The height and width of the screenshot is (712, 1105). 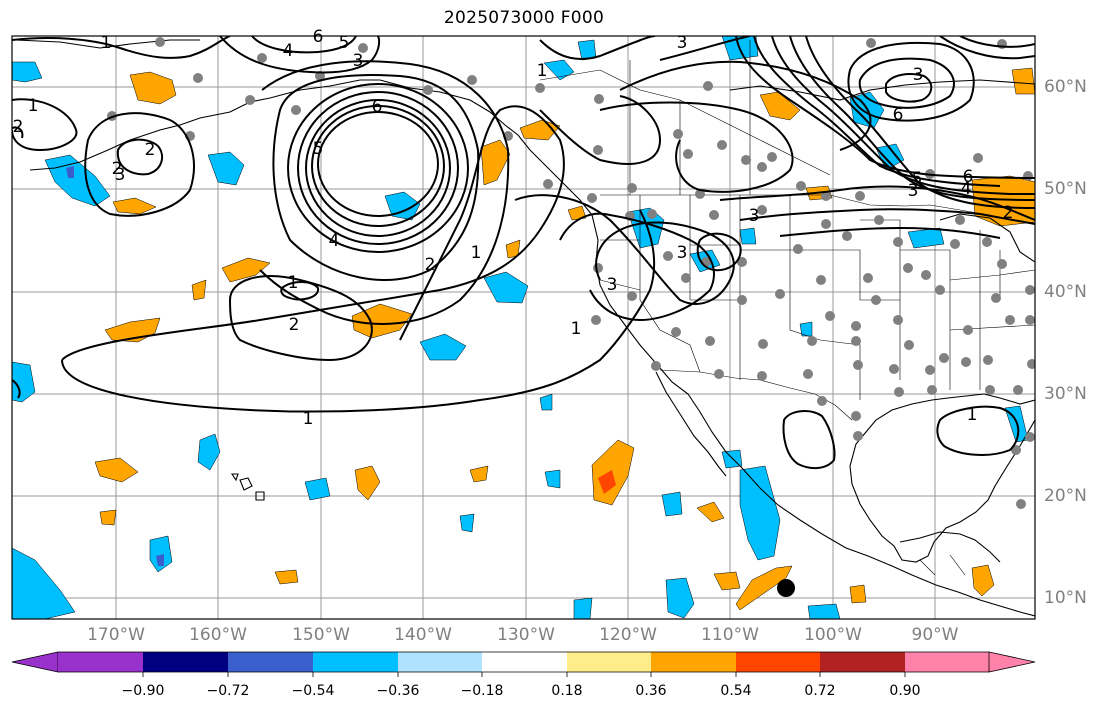 What do you see at coordinates (1065, 496) in the screenshot?
I see `lat-label: 20°N` at bounding box center [1065, 496].